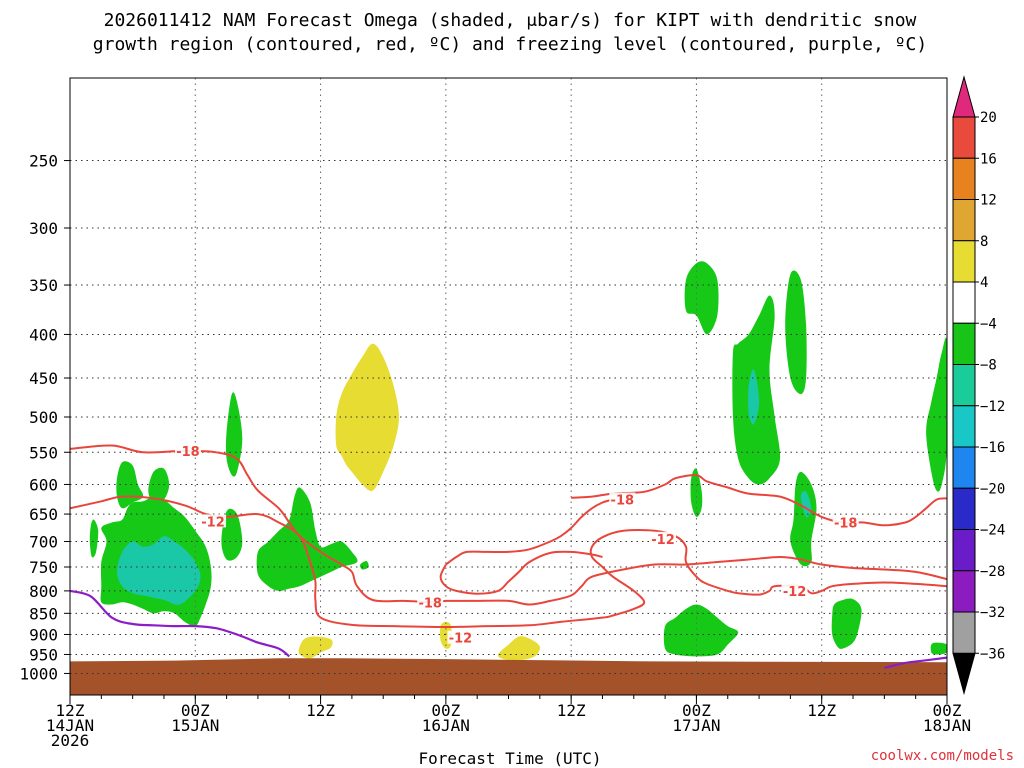  I want to click on colorbar-label: 8, so click(984, 242).